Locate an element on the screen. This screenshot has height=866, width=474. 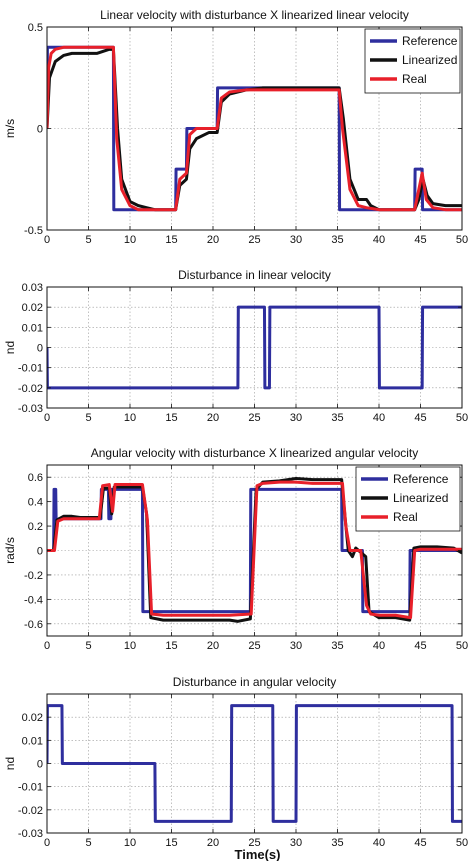
series-line-real is located at coordinates (254, 550).